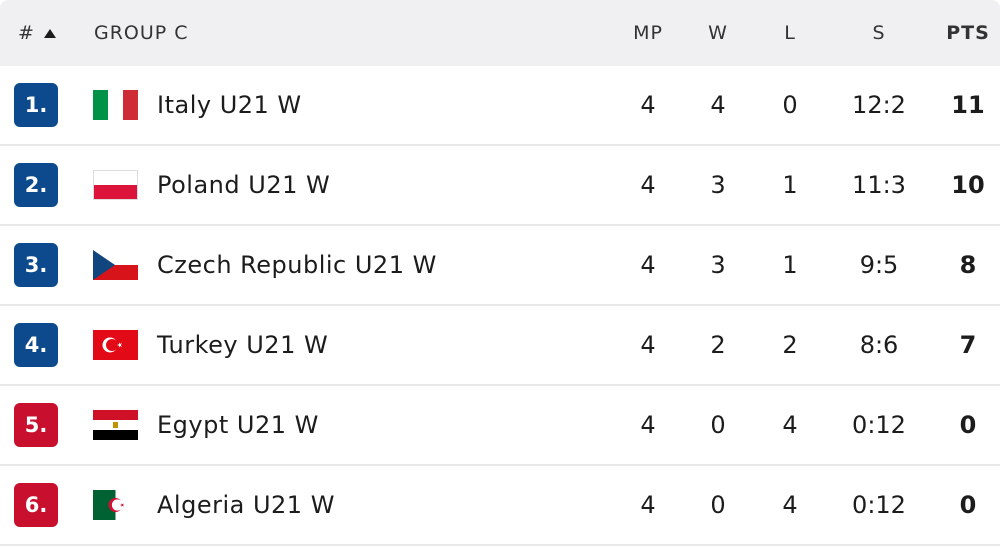 This screenshot has width=1000, height=547. What do you see at coordinates (968, 265) in the screenshot?
I see `pts-cell: 8` at bounding box center [968, 265].